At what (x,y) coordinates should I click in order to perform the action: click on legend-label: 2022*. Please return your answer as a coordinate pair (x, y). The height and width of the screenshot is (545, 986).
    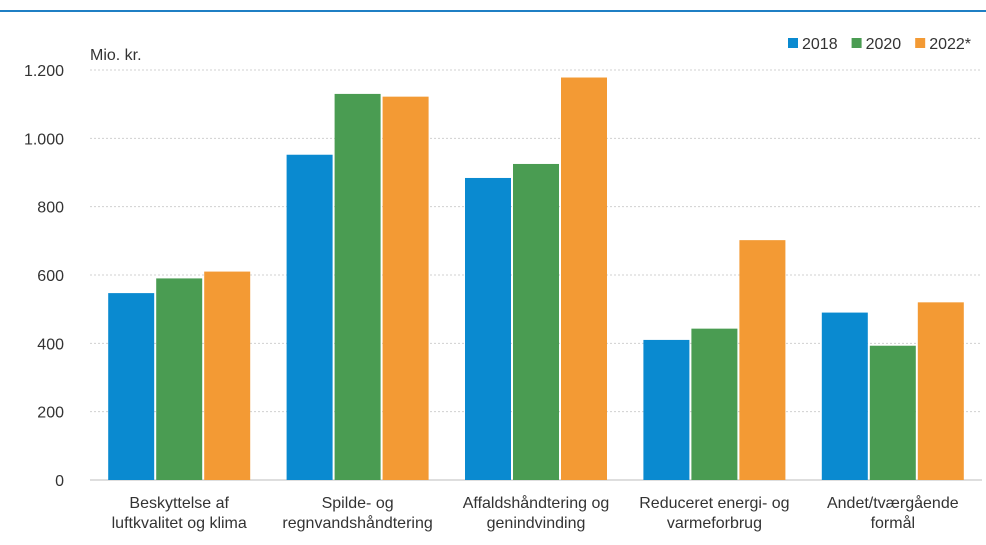
    Looking at the image, I should click on (950, 44).